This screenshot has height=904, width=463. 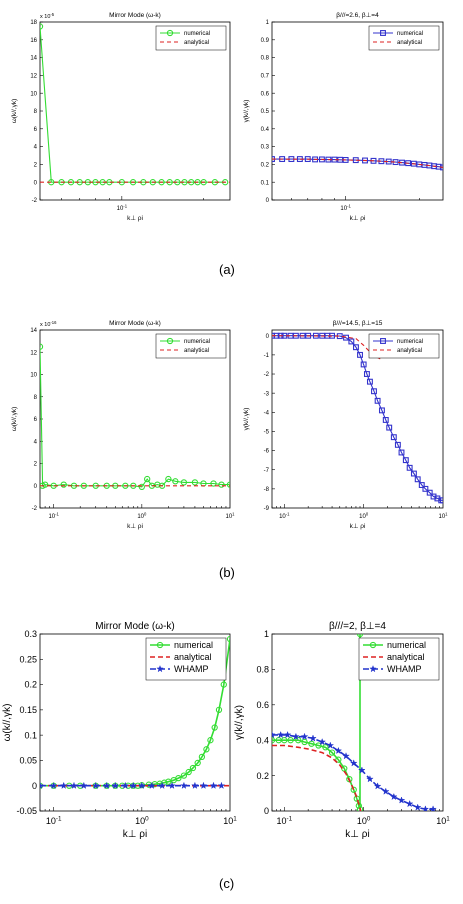 I want to click on y-tick-label: 1, so click(x=268, y=23).